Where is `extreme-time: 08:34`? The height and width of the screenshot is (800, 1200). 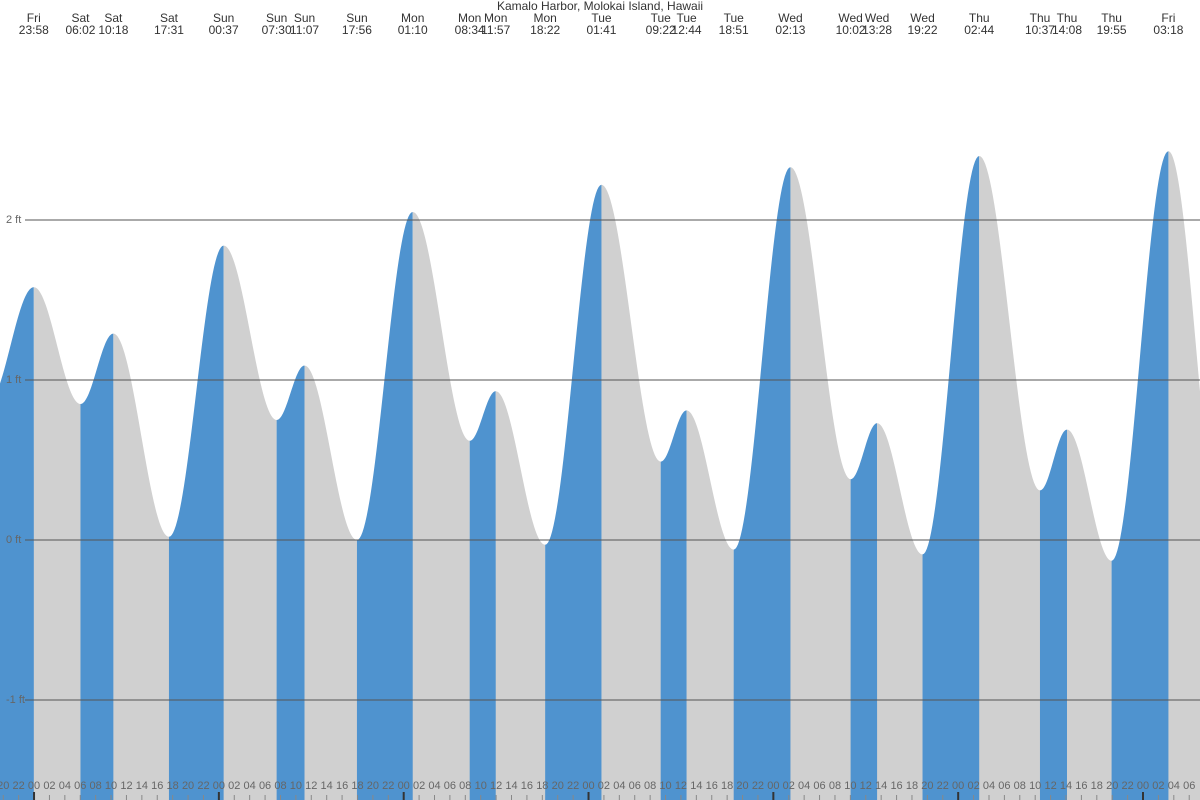
extreme-time: 08:34 is located at coordinates (470, 30).